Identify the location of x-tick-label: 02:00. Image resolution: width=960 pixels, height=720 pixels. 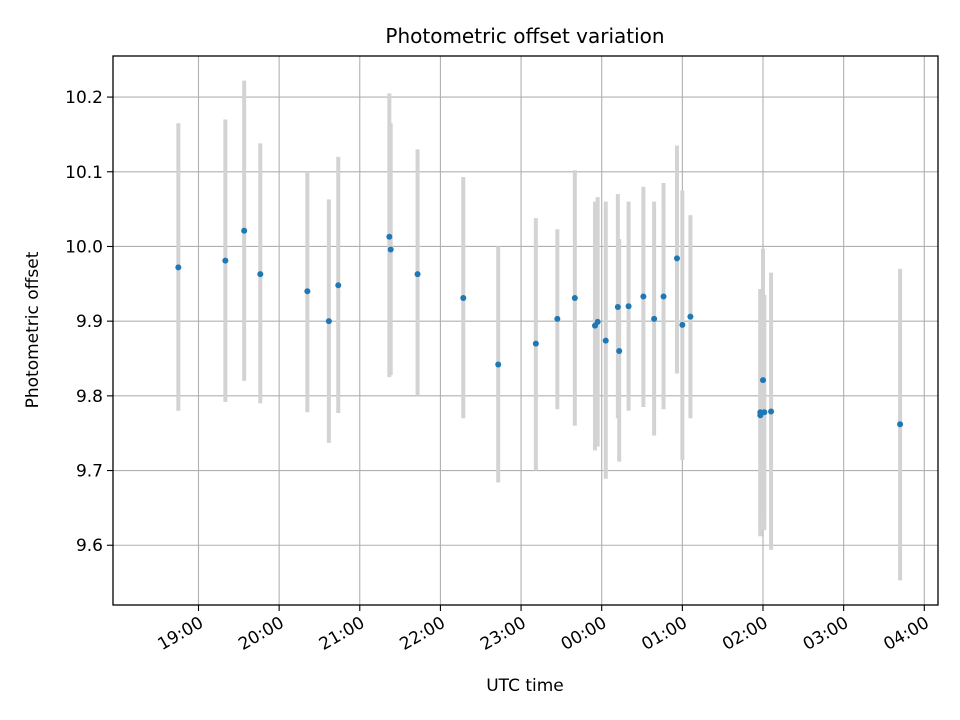
(745, 634).